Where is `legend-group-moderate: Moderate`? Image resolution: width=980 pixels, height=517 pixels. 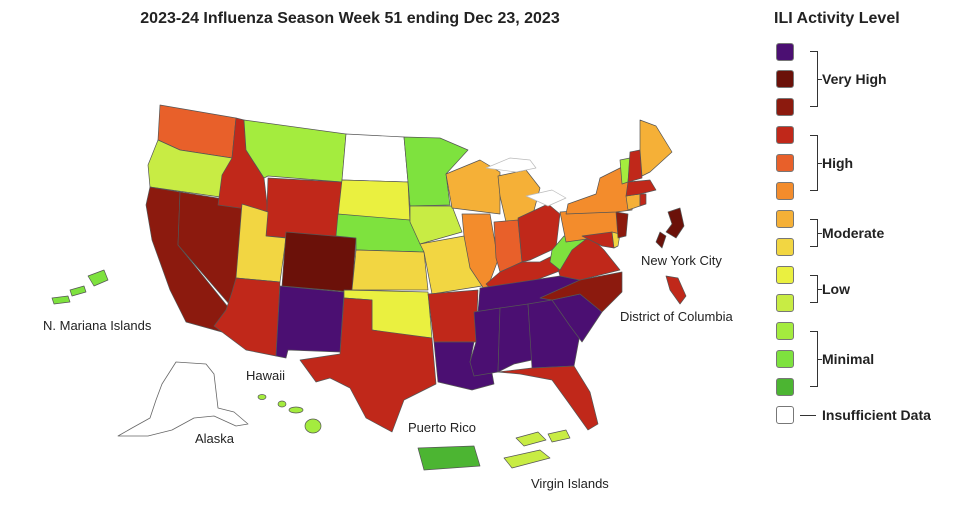
legend-group-moderate: Moderate is located at coordinates (853, 233).